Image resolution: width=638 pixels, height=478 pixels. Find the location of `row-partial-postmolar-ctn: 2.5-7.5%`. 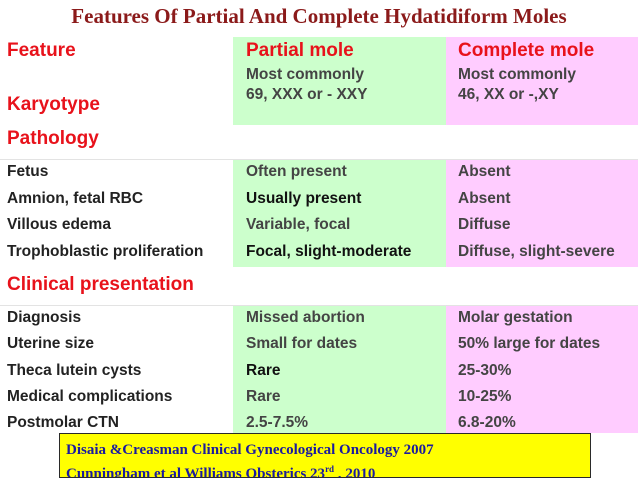

row-partial-postmolar-ctn: 2.5-7.5% is located at coordinates (277, 422).